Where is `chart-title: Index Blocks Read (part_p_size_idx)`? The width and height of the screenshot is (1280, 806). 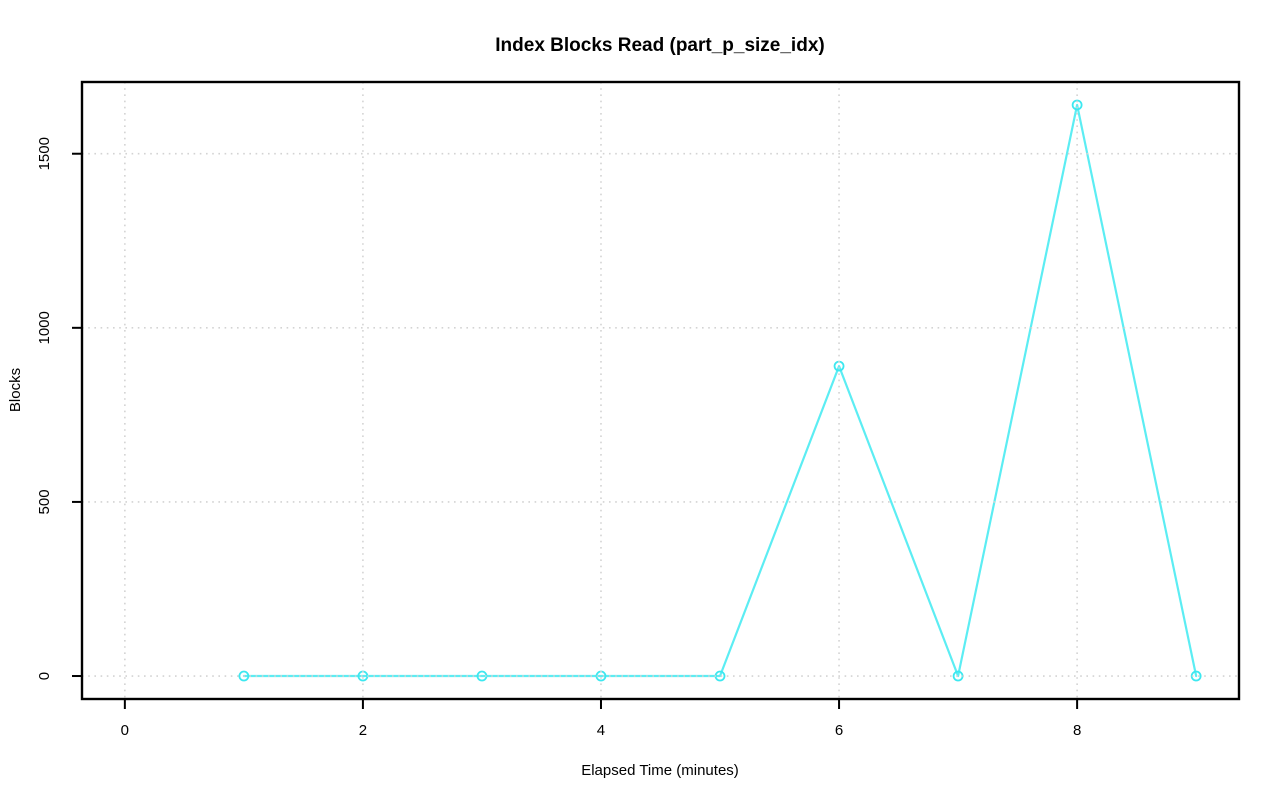
chart-title: Index Blocks Read (part_p_size_idx) is located at coordinates (659, 45).